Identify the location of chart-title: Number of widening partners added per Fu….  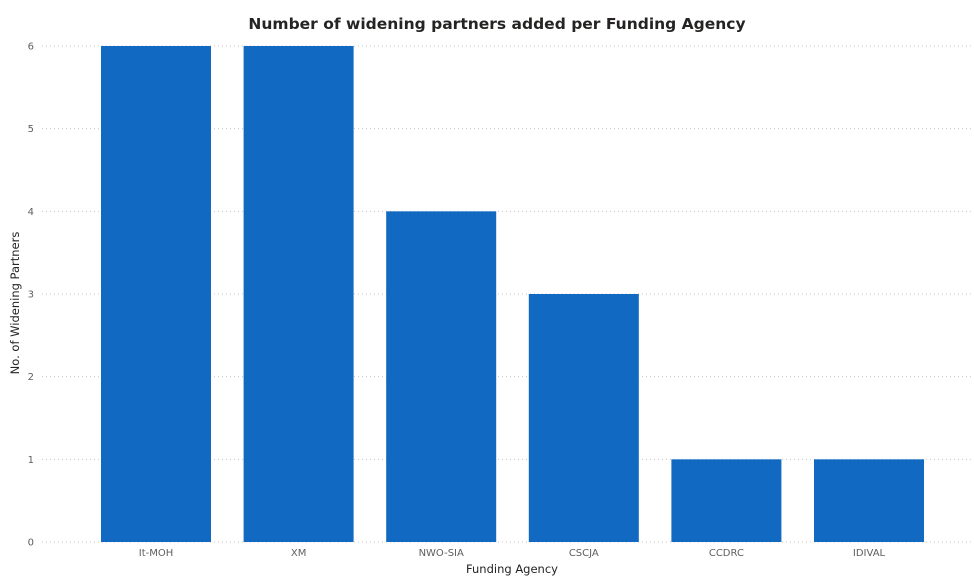
(496, 24).